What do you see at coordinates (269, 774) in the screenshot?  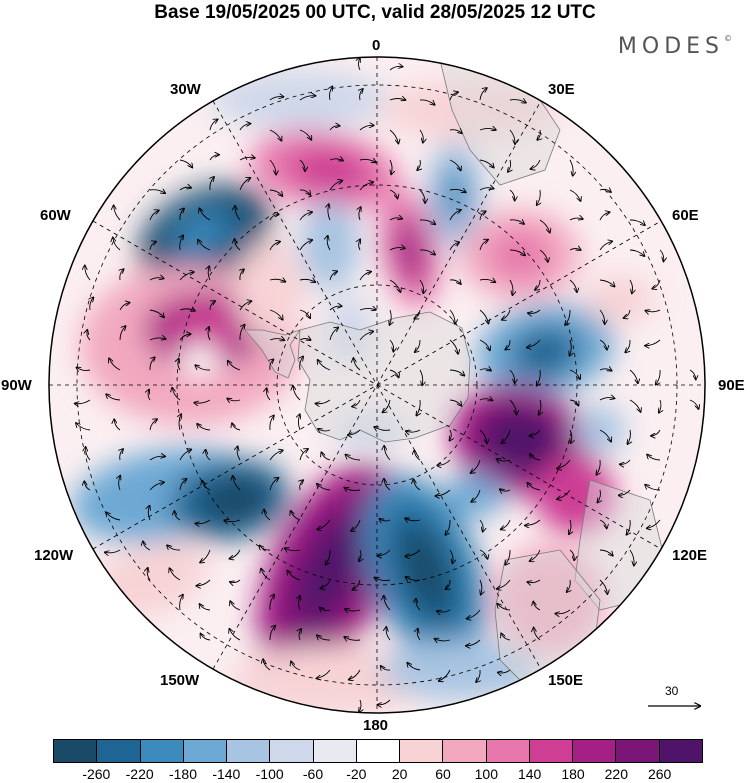 I see `colorbar-tick-label: -100` at bounding box center [269, 774].